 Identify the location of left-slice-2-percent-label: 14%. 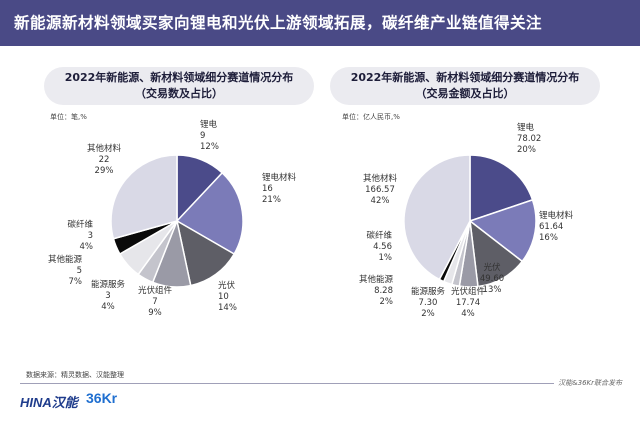
(227, 308).